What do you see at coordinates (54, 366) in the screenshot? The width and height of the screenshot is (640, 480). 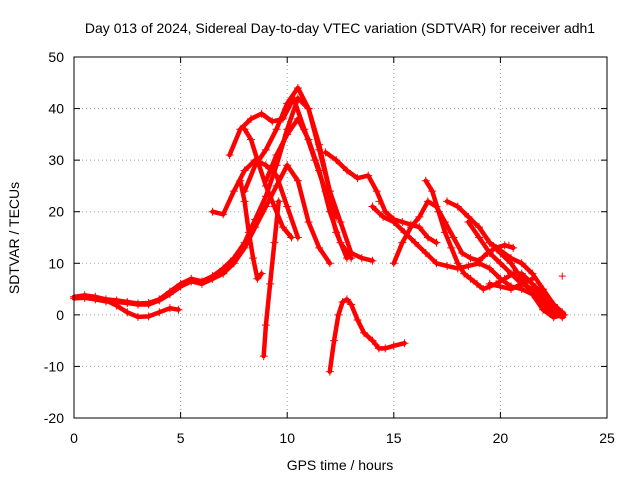 I see `y-tick-label: -10` at bounding box center [54, 366].